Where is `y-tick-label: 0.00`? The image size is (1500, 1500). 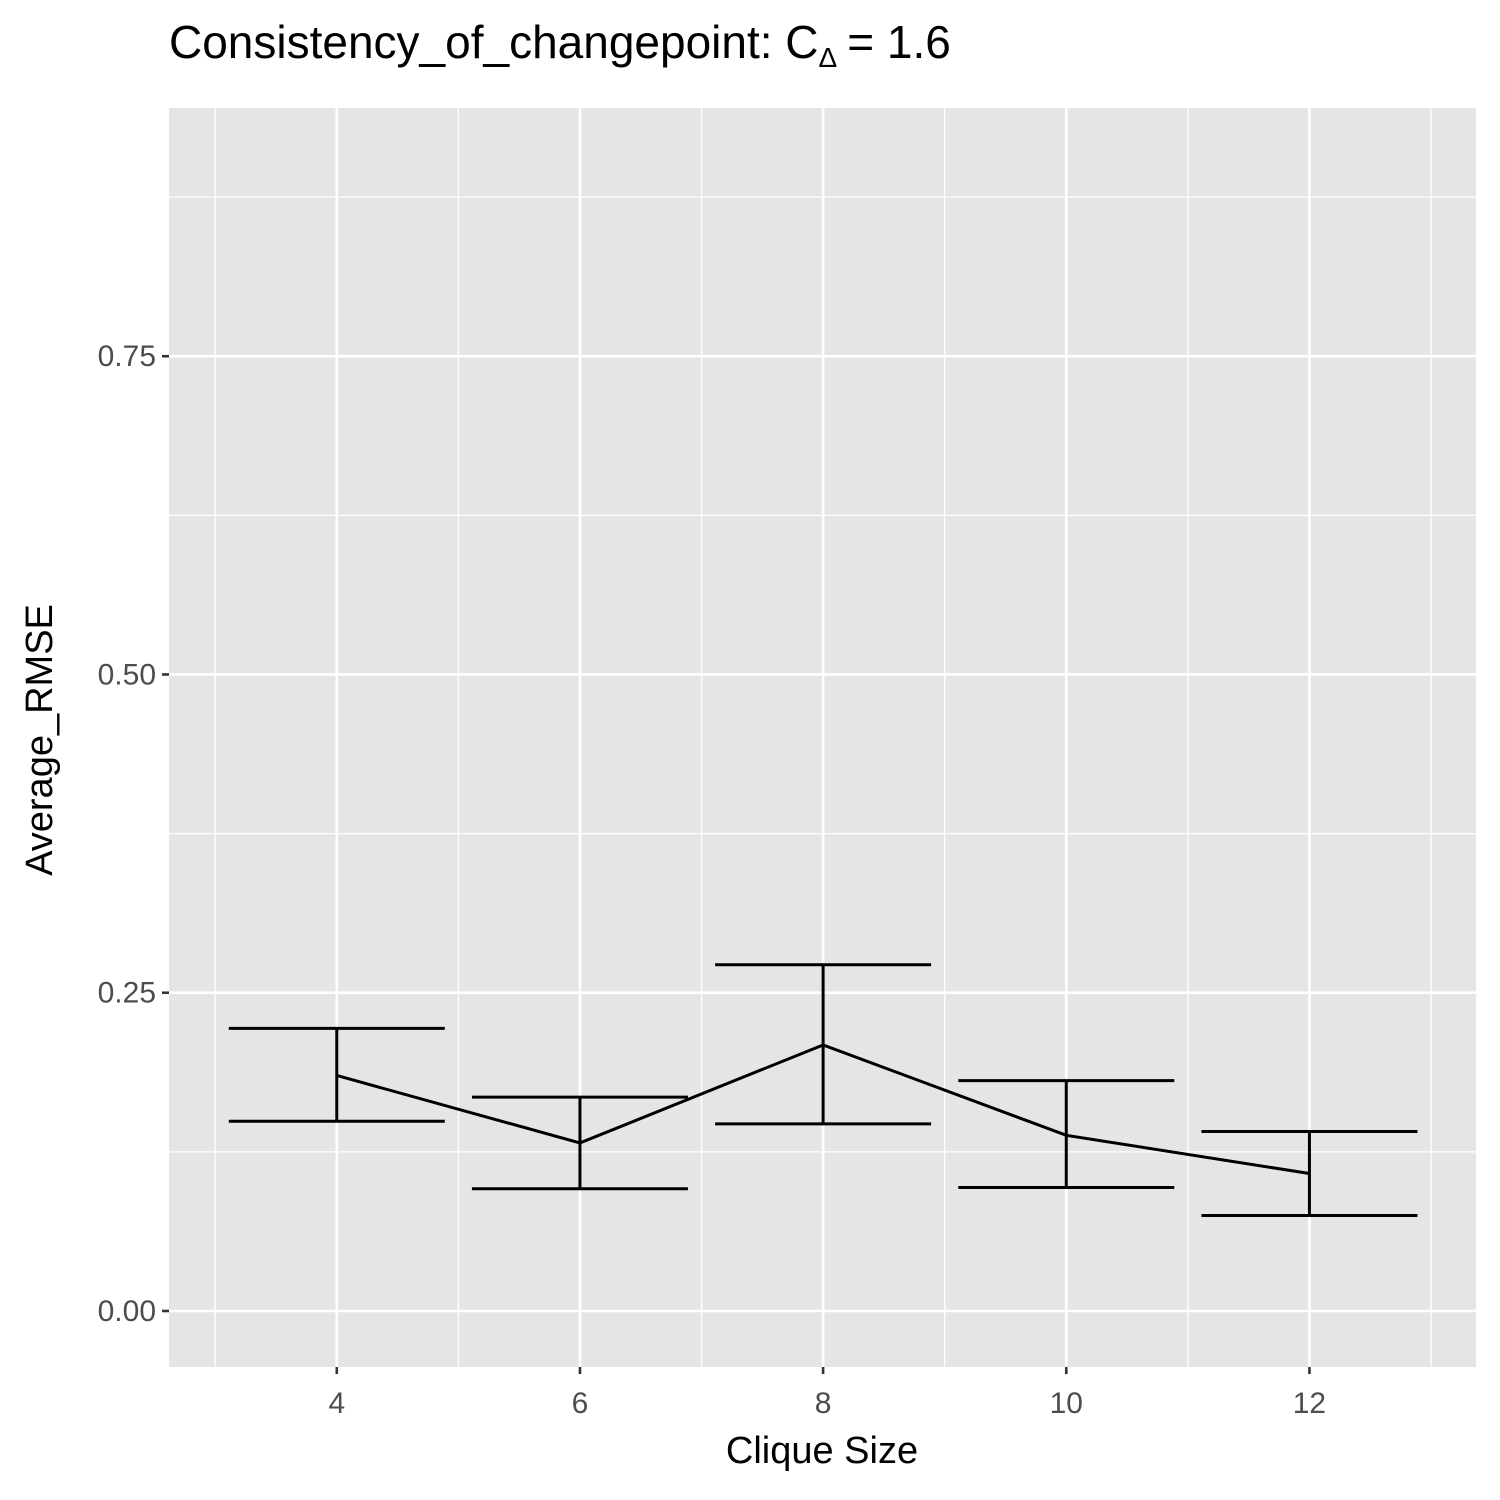 y-tick-label: 0.00 is located at coordinates (127, 1311).